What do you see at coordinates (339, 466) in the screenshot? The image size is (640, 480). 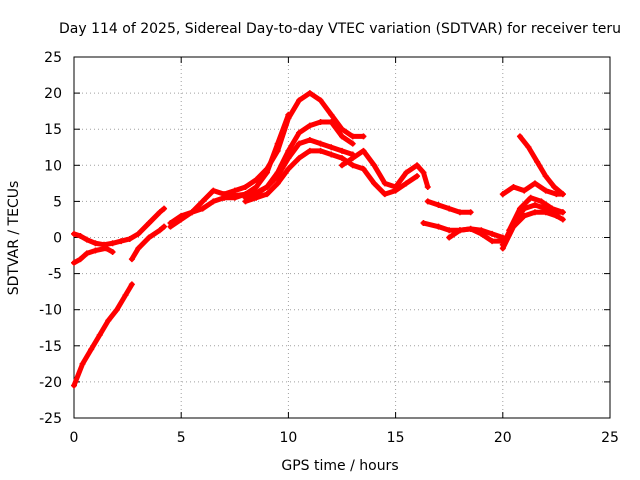 I see `x-axis-title: GPS time / hours` at bounding box center [339, 466].